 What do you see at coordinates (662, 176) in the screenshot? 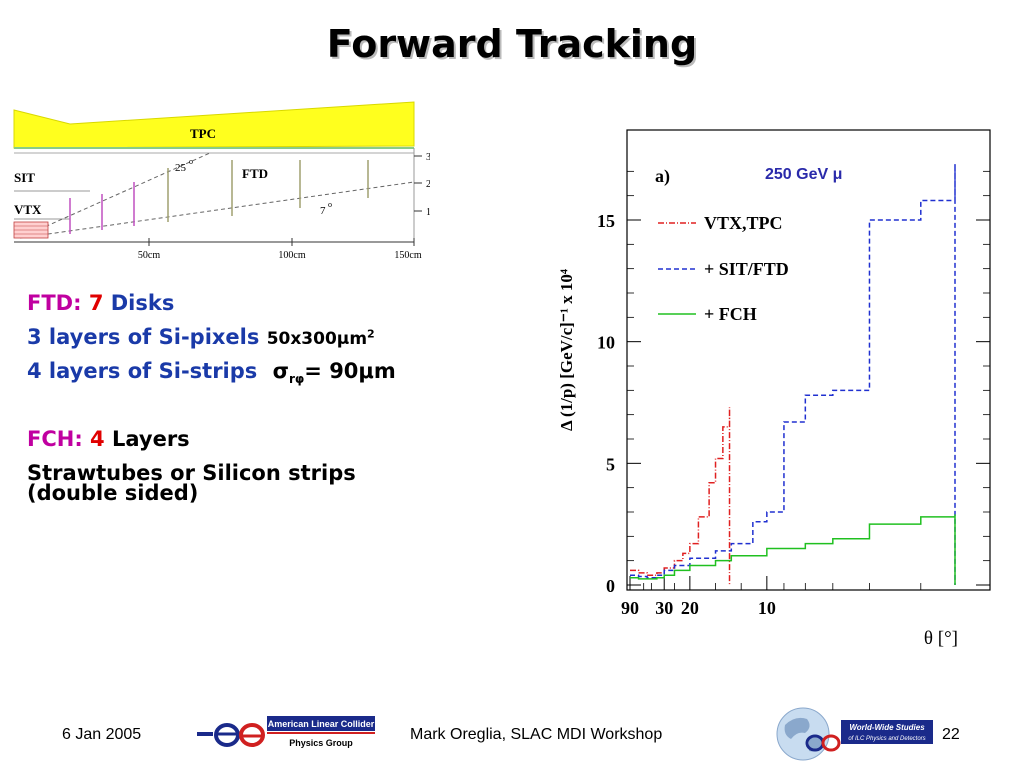
I see `panel-label: a)` at bounding box center [662, 176].